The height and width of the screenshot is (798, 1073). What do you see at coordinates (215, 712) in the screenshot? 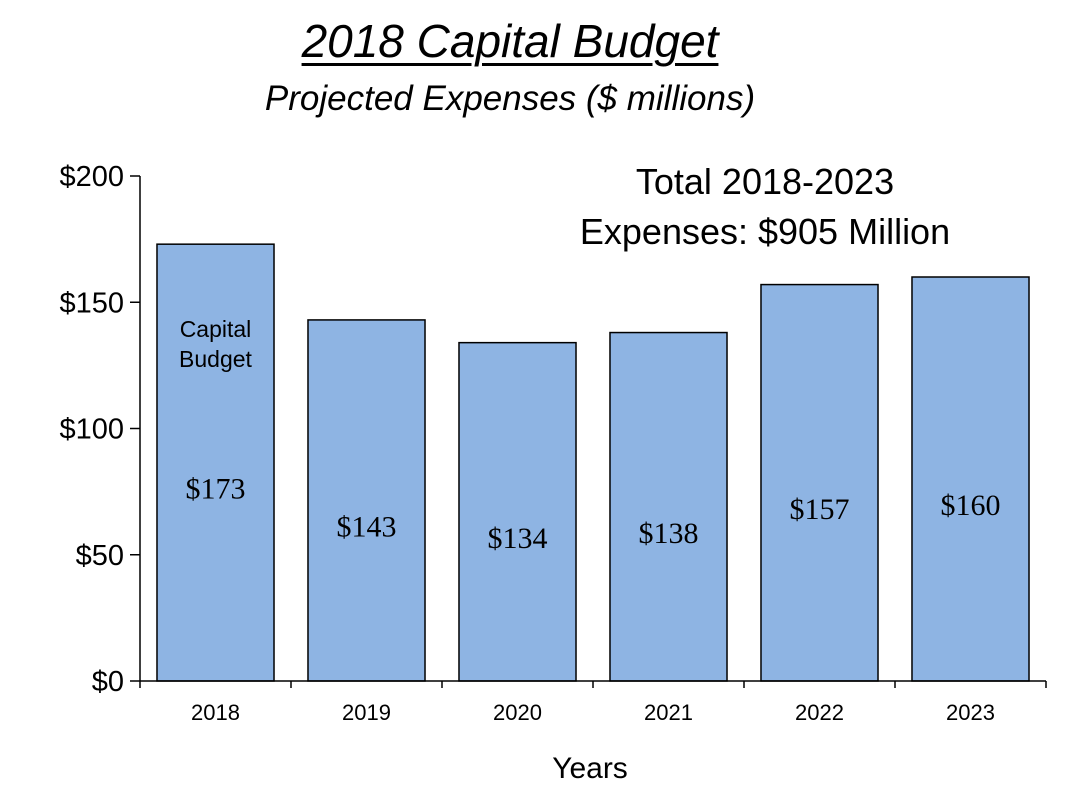
I see `x-tick-label-2018: 2018` at bounding box center [215, 712].